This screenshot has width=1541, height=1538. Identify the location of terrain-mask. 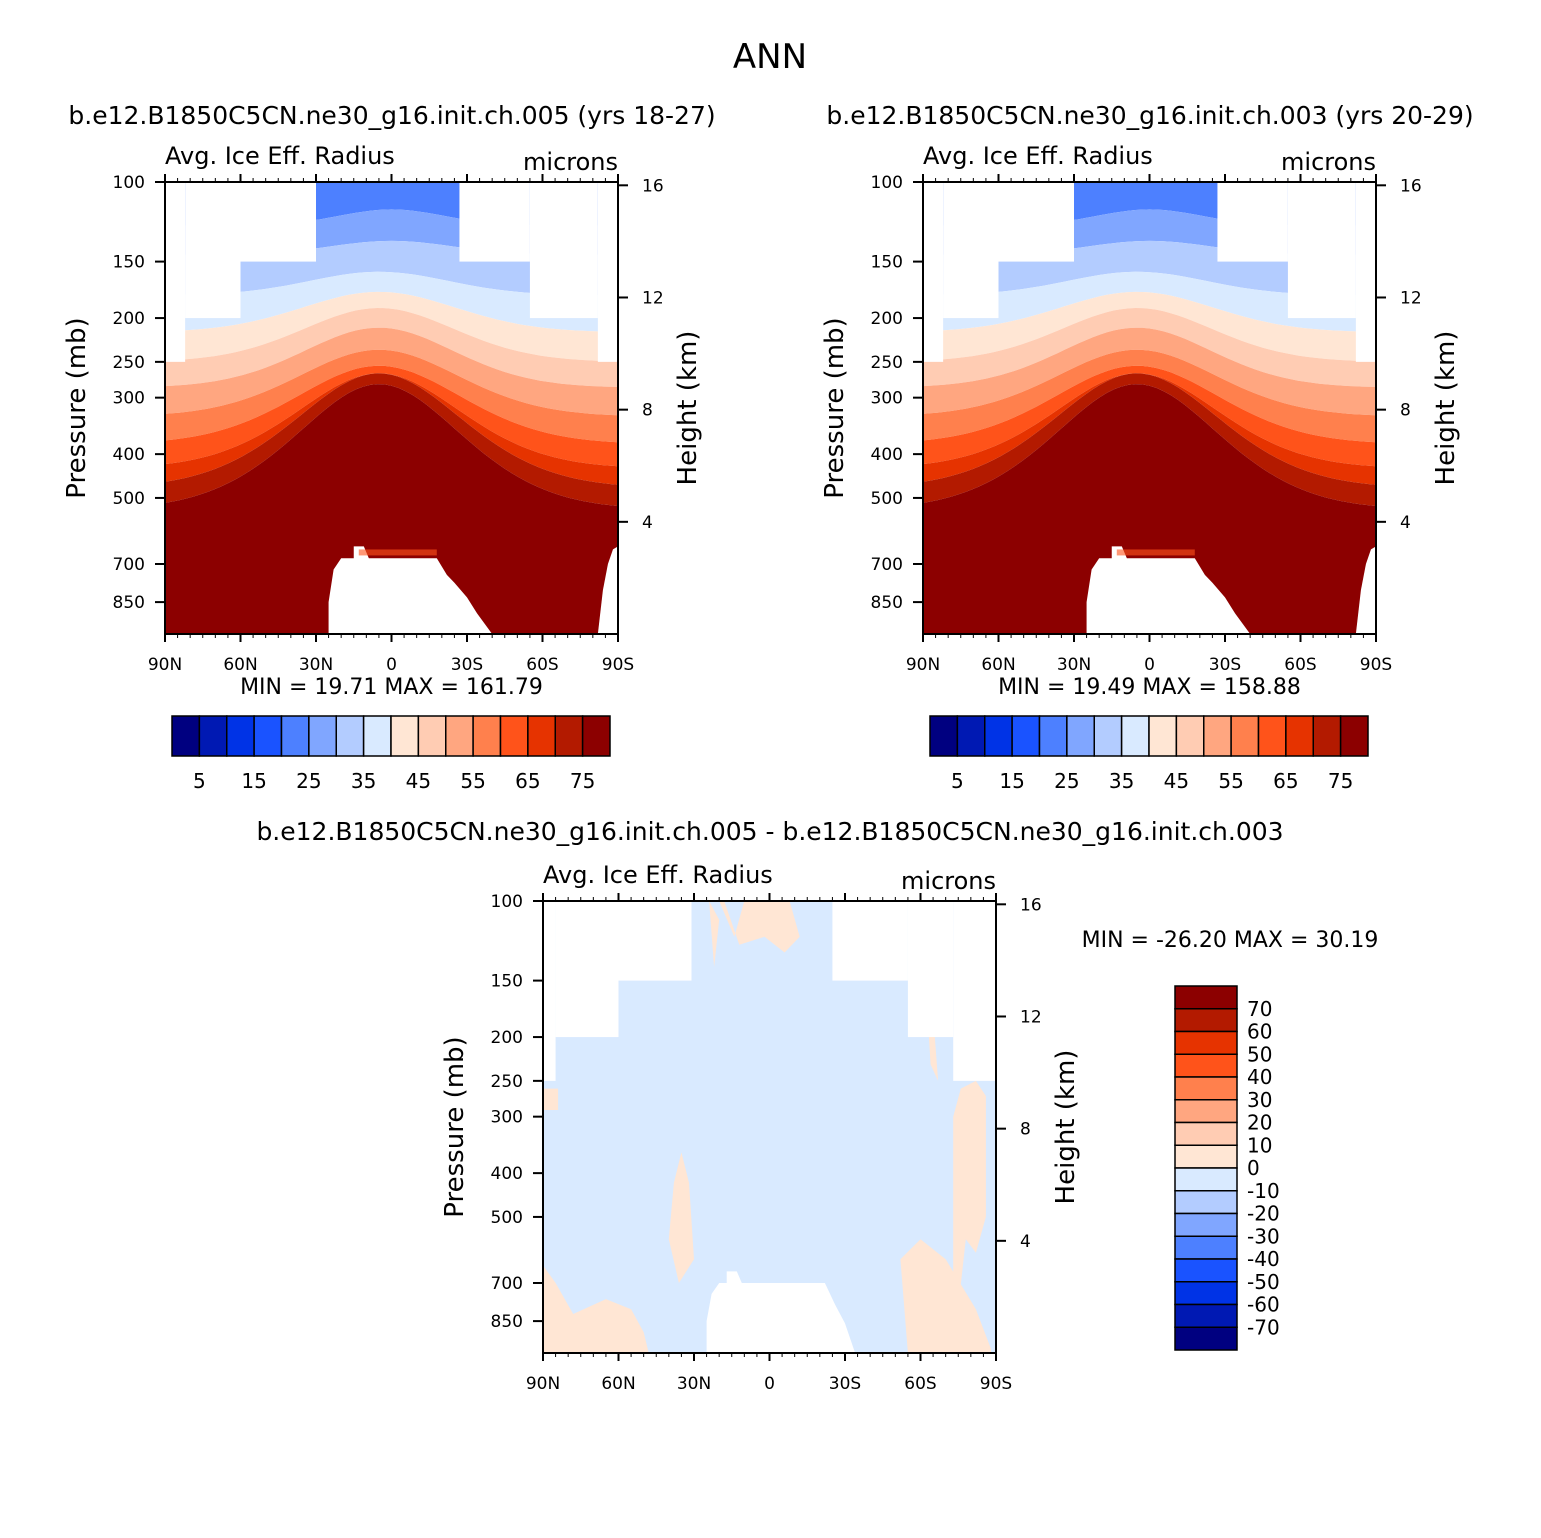
(1168, 590).